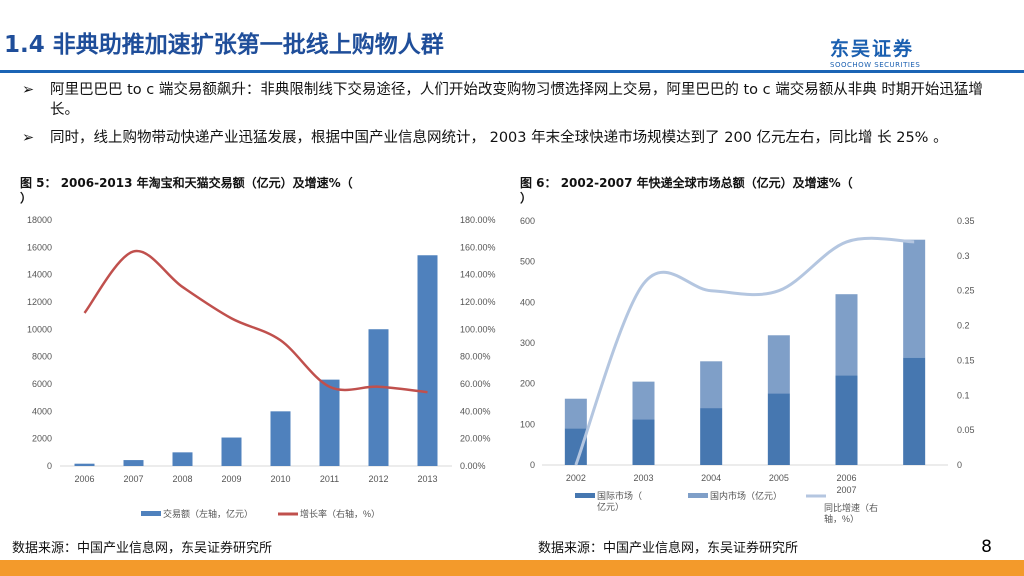 The width and height of the screenshot is (1024, 576). I want to click on y2-tick-label: 140.00%, so click(478, 275).